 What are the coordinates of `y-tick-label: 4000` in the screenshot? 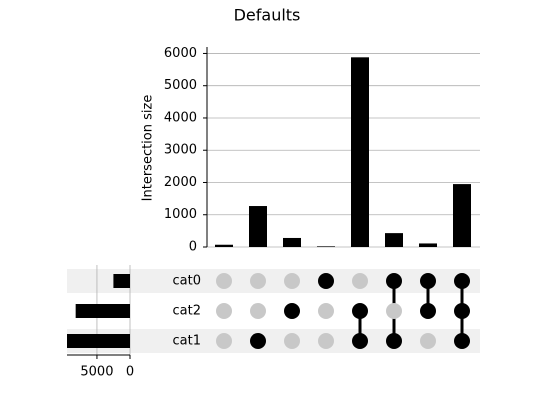 It's located at (180, 117).